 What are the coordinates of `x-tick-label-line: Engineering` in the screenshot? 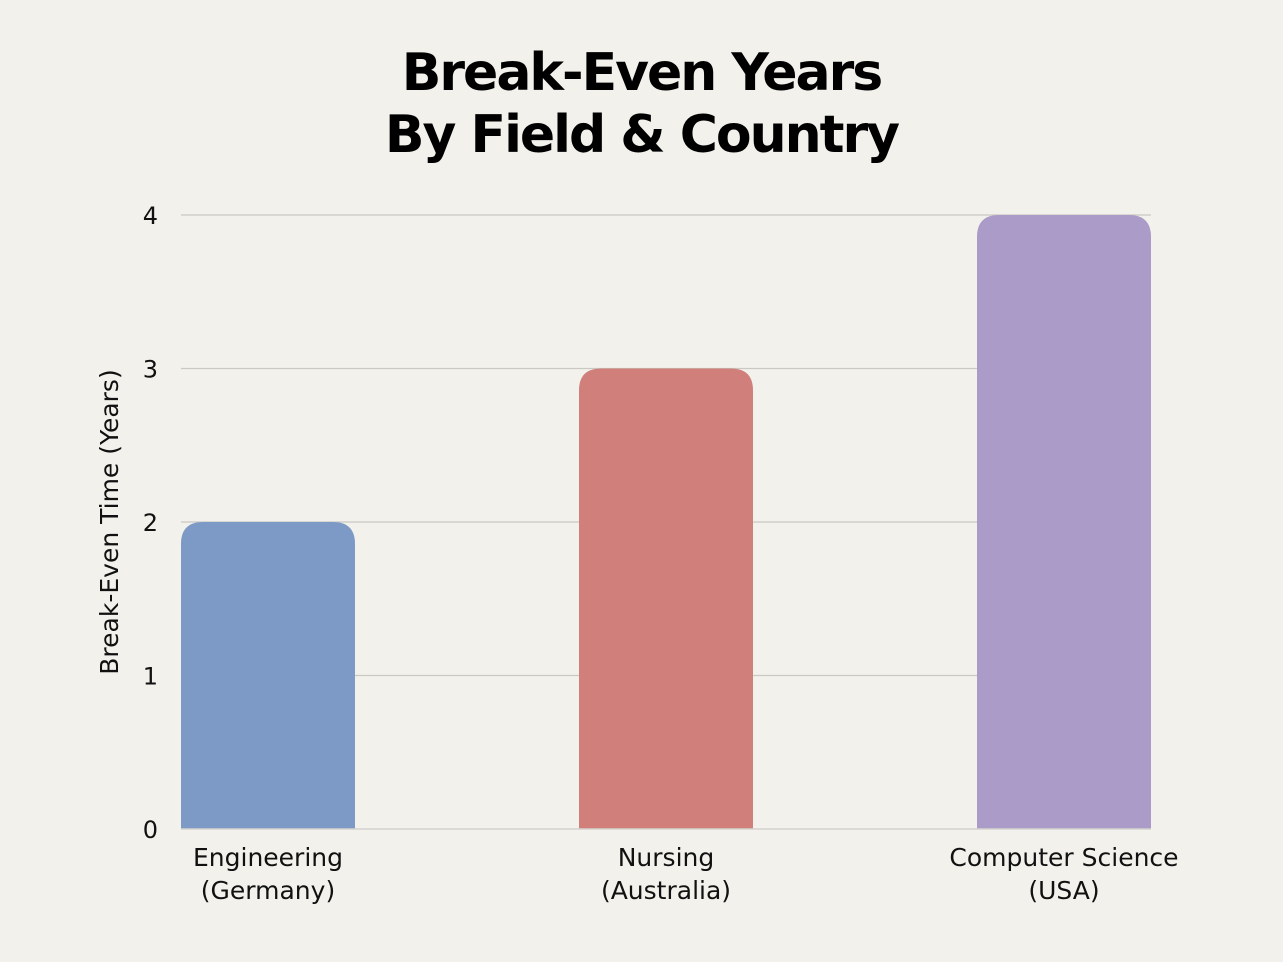 It's located at (268, 857).